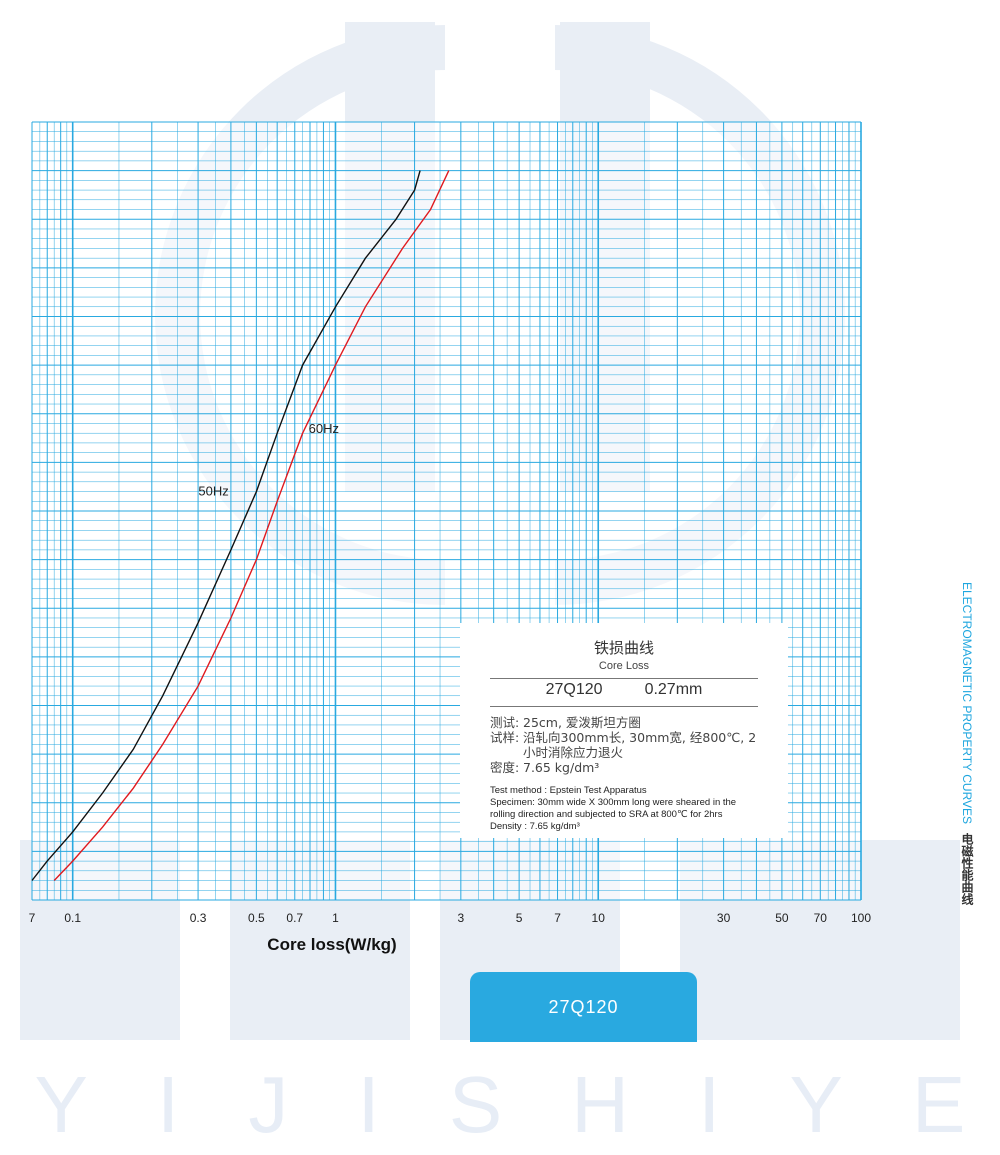  Describe the element at coordinates (331, 944) in the screenshot. I see `x-axis-label: Core loss(W/kg)` at that location.